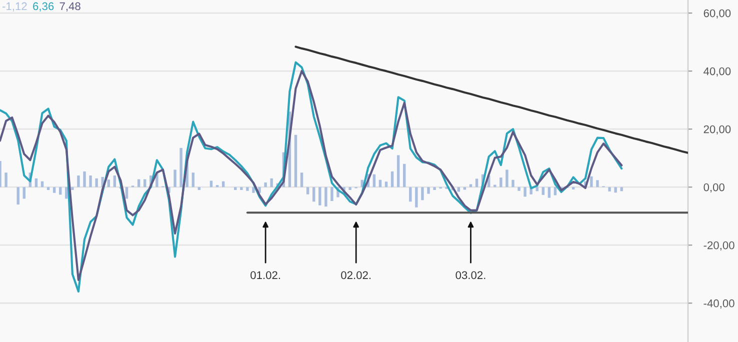 The image size is (738, 342). What do you see at coordinates (356, 275) in the screenshot?
I see `annotation: 02.02.` at bounding box center [356, 275].